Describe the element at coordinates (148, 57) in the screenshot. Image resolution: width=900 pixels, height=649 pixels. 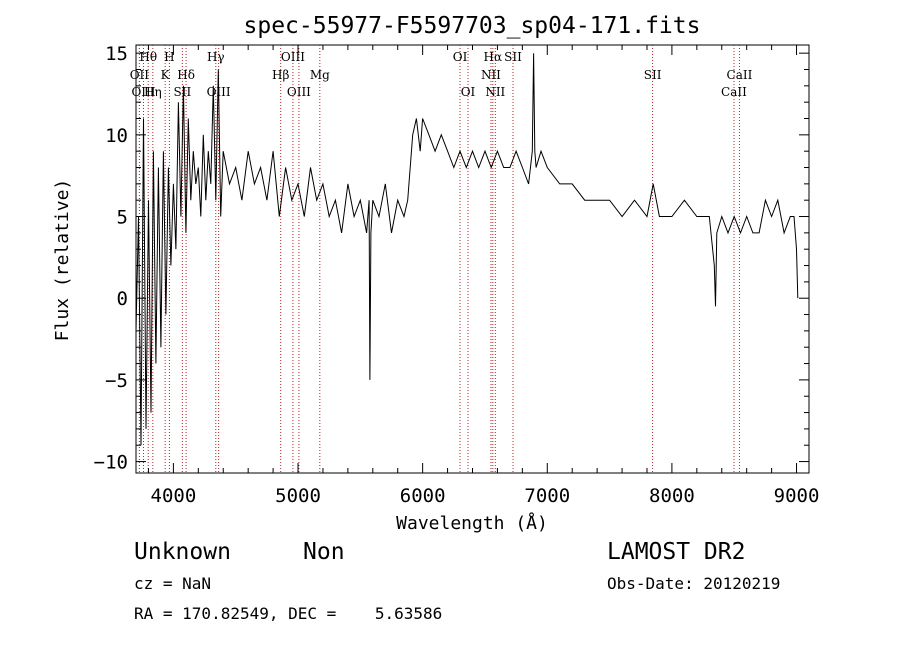
I see `spectral-line-label: Hθ` at that location.